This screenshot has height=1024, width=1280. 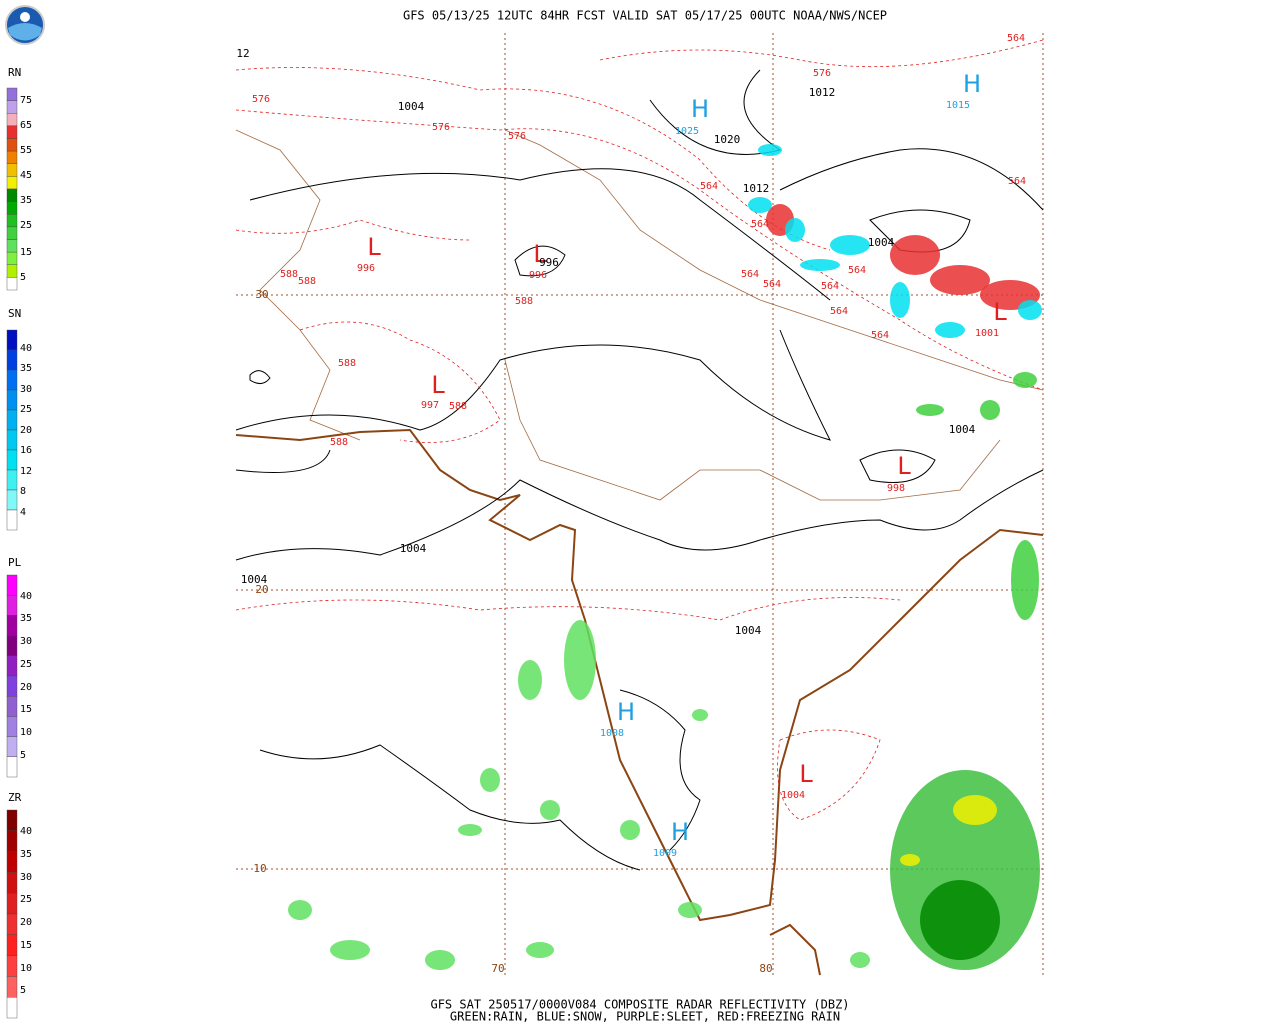 What do you see at coordinates (259, 868) in the screenshot?
I see `latitude-label: 10` at bounding box center [259, 868].